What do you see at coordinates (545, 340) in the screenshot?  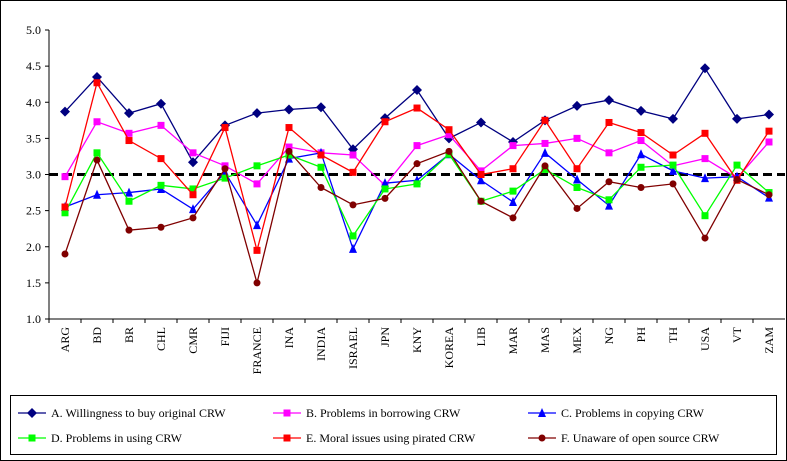 I see `x-tick-label: MAS` at bounding box center [545, 340].